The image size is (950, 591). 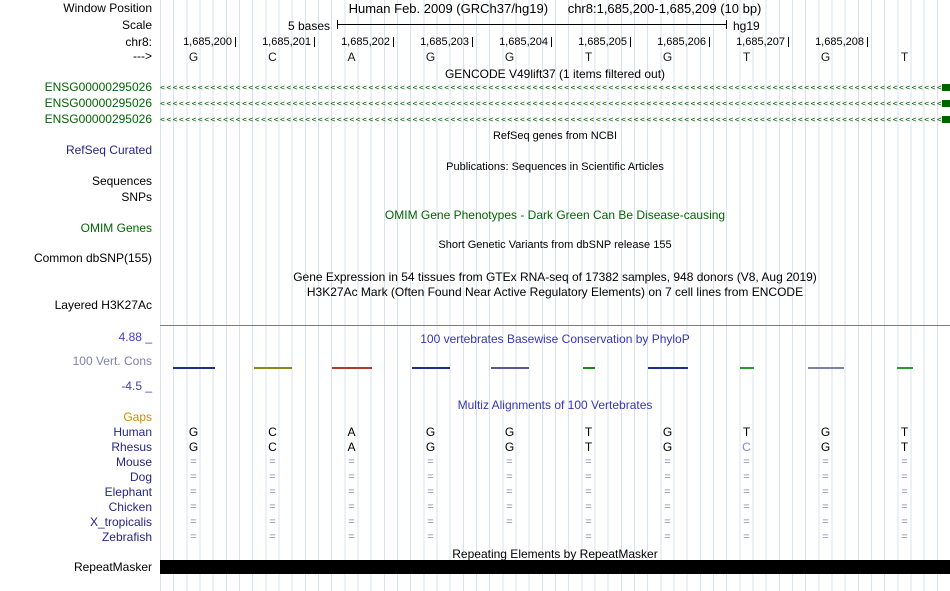 What do you see at coordinates (308, 26) in the screenshot?
I see `scale-bases-label: 5 bases` at bounding box center [308, 26].